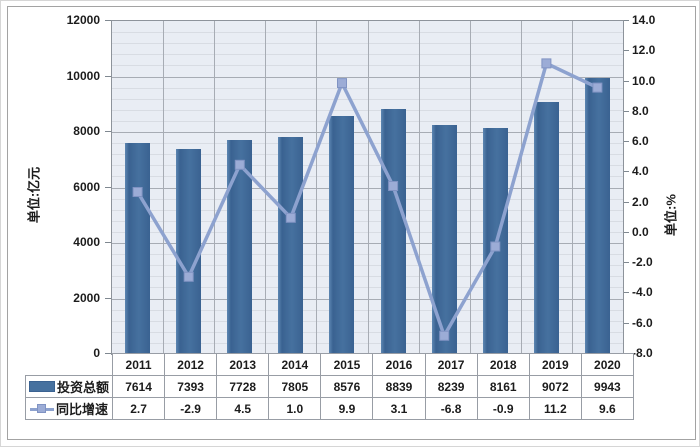  What do you see at coordinates (644, 50) in the screenshot?
I see `right-axis-tick-label: 12.0` at bounding box center [644, 50].